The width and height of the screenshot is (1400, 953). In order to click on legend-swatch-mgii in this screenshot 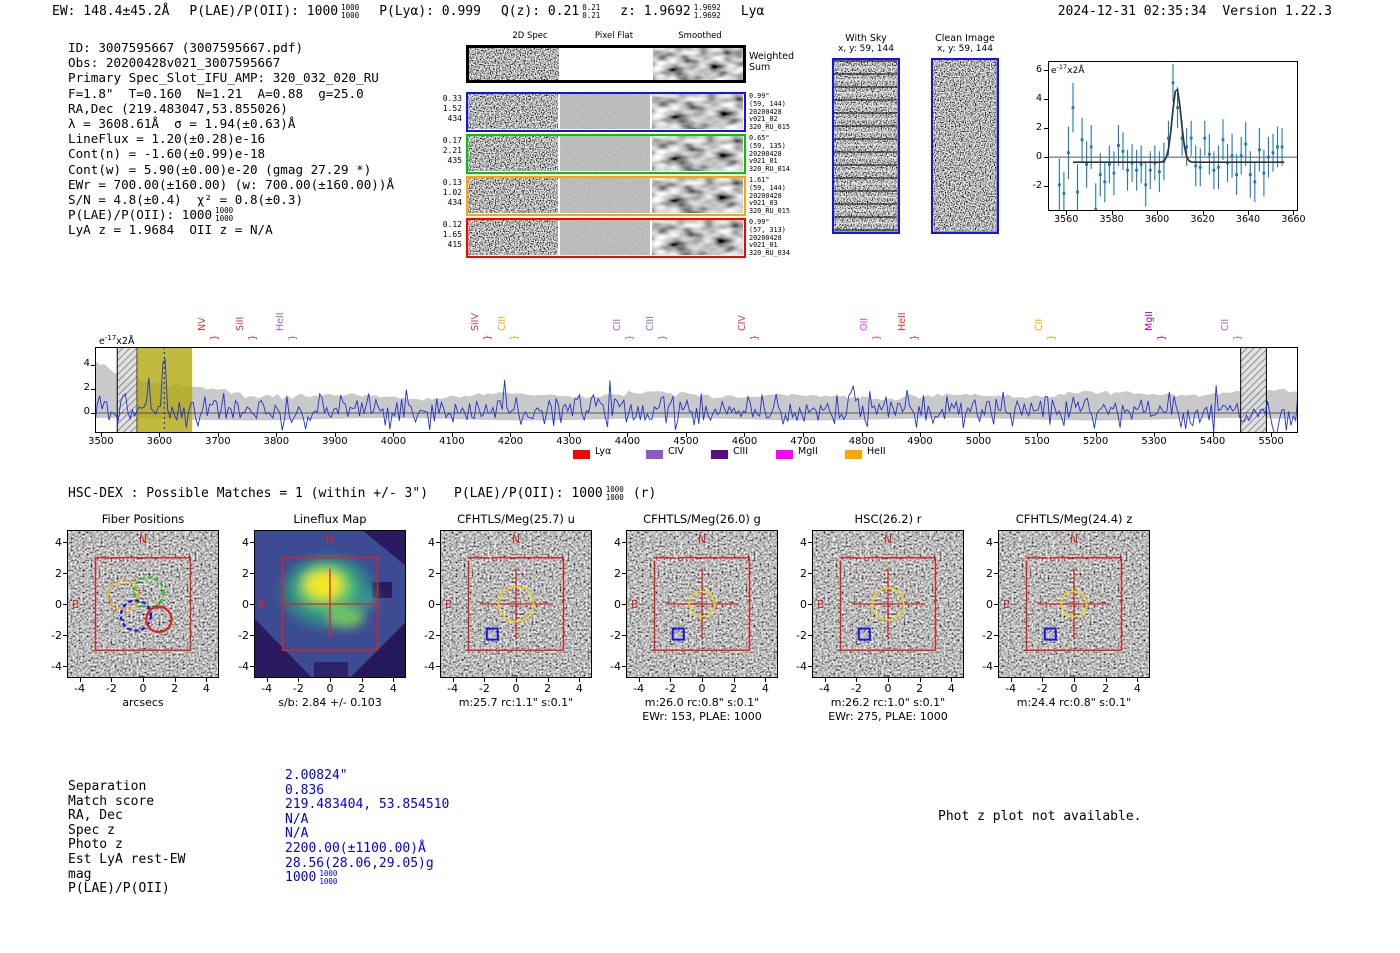, I will do `click(784, 454)`.